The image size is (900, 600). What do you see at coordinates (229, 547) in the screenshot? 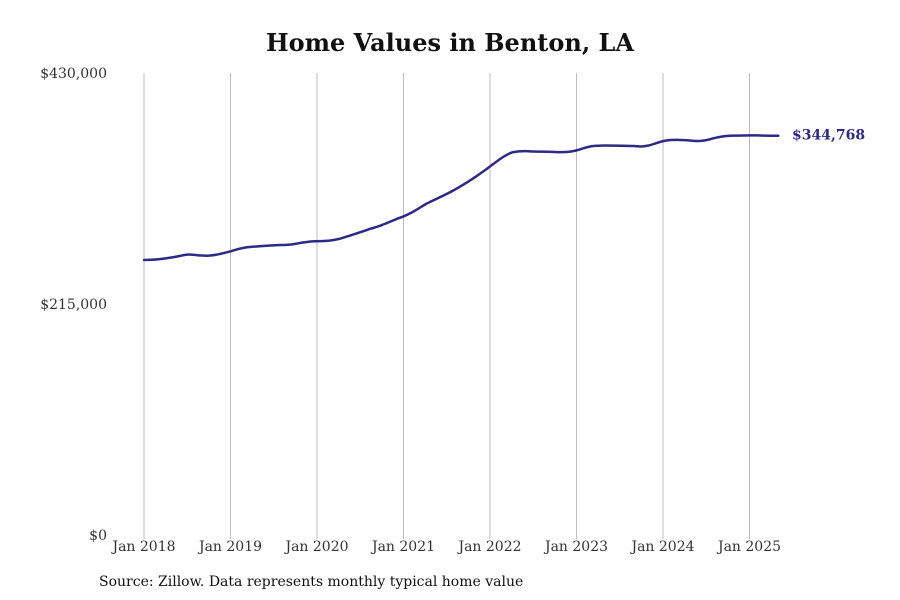
I see `x-tick-label: Jan 2019` at bounding box center [229, 547].